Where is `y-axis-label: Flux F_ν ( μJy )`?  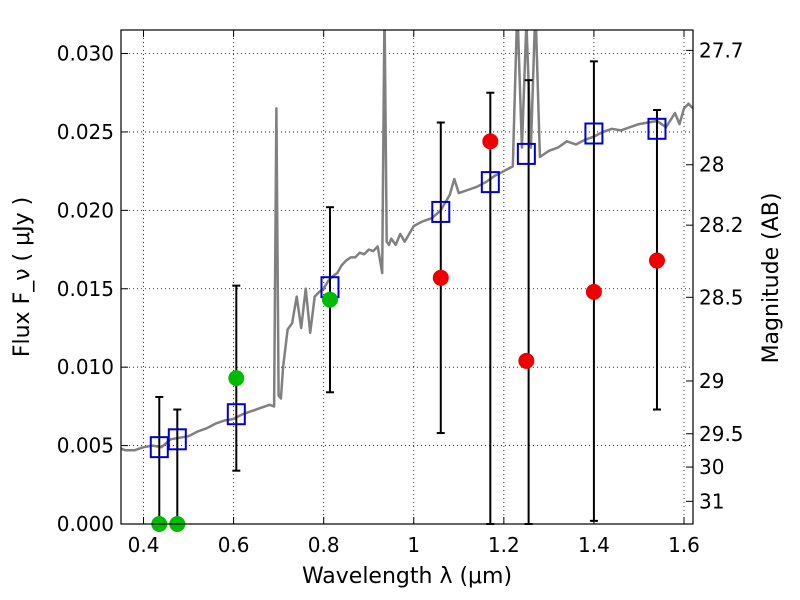
y-axis-label: Flux F_ν ( μJy ) is located at coordinates (22, 277).